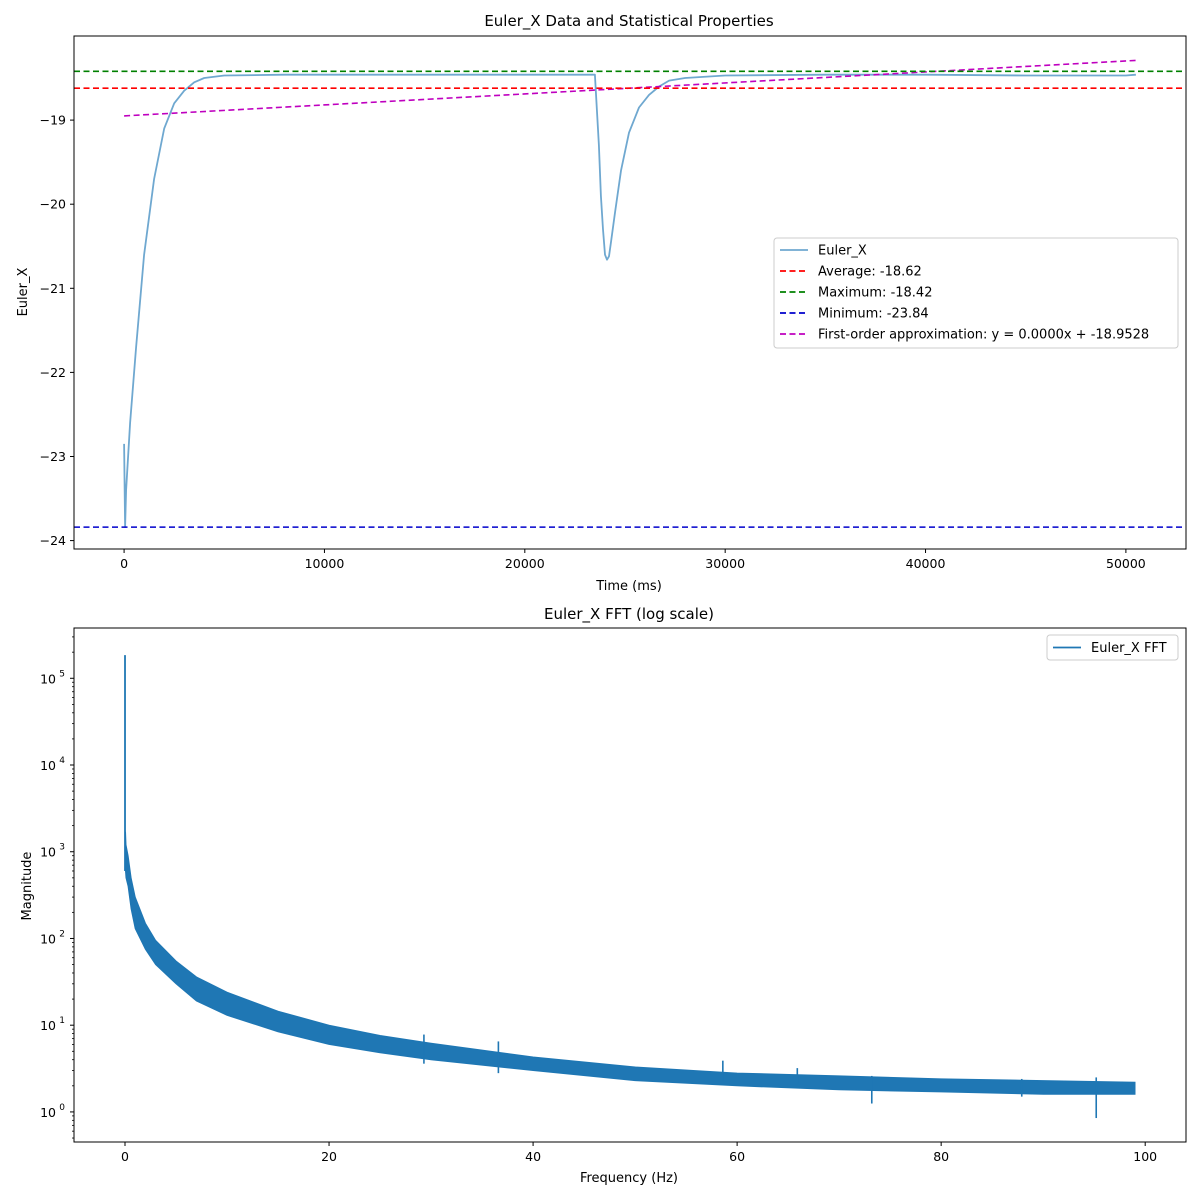 The image size is (1200, 1200). Describe the element at coordinates (62, 1108) in the screenshot. I see `fft-y-tick-exponent-0: 0` at that location.